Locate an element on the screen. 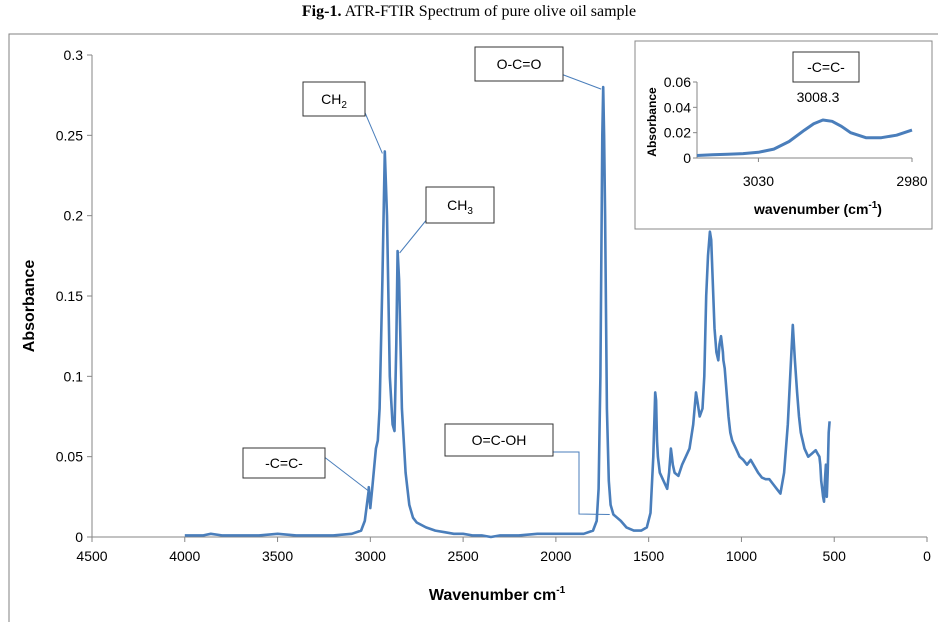 This screenshot has width=938, height=622. annotation-callout: CH3 is located at coordinates (447, 220).